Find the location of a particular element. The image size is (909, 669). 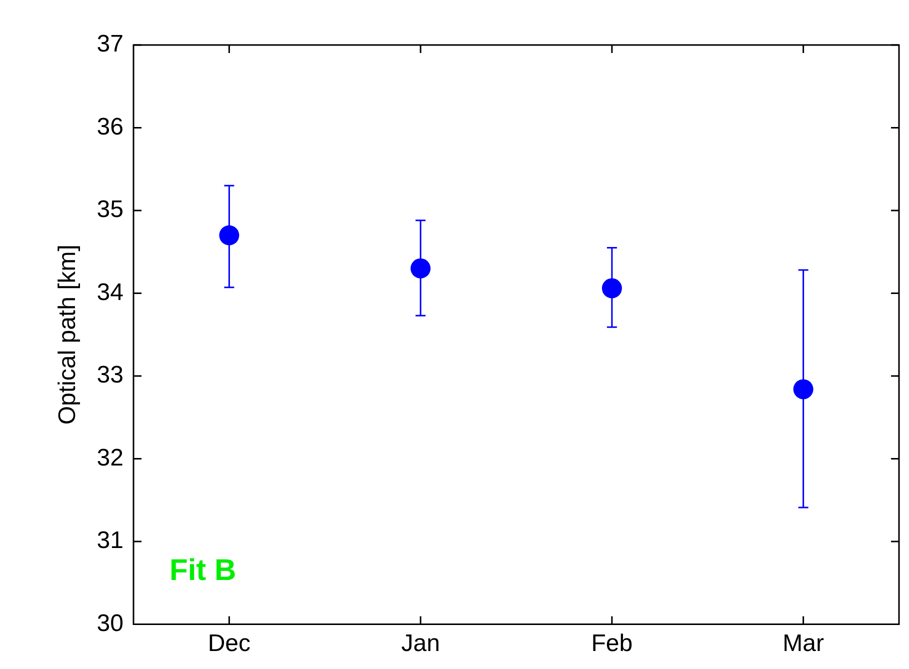

y-tick-label: 33 is located at coordinates (110, 375).